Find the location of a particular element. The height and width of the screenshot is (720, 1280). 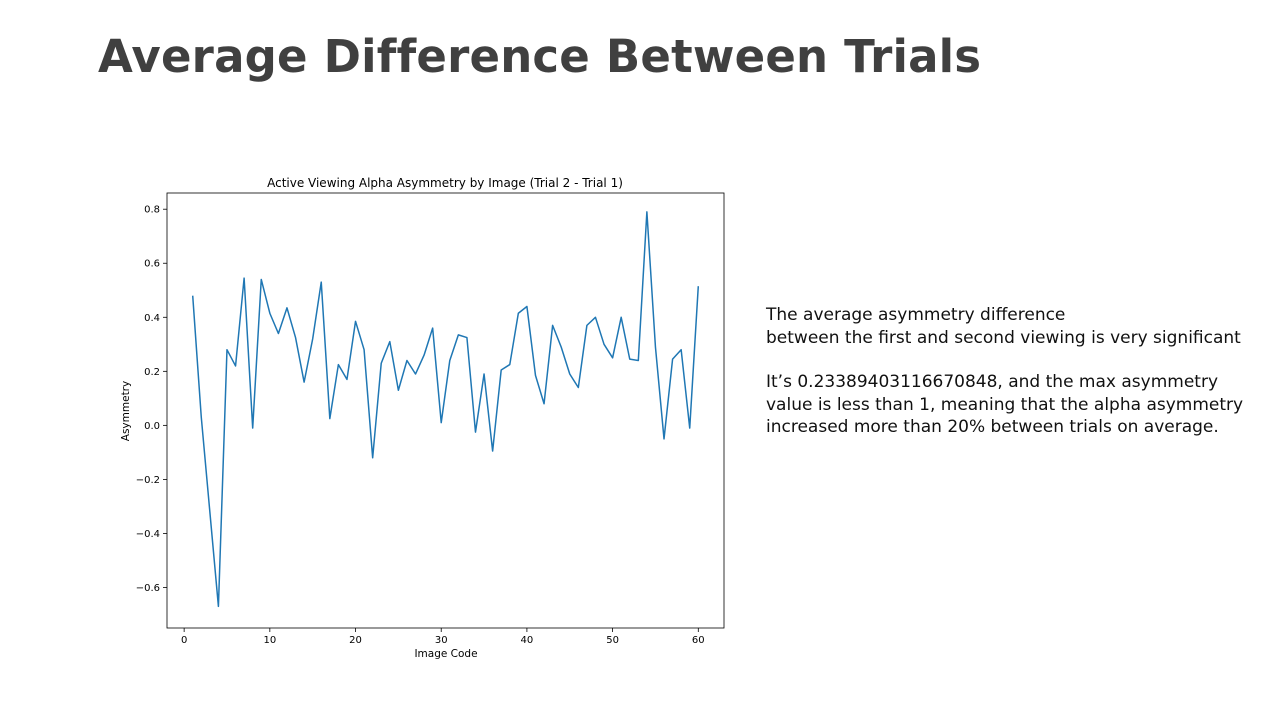

y-tick-label: −0.2 is located at coordinates (148, 480).